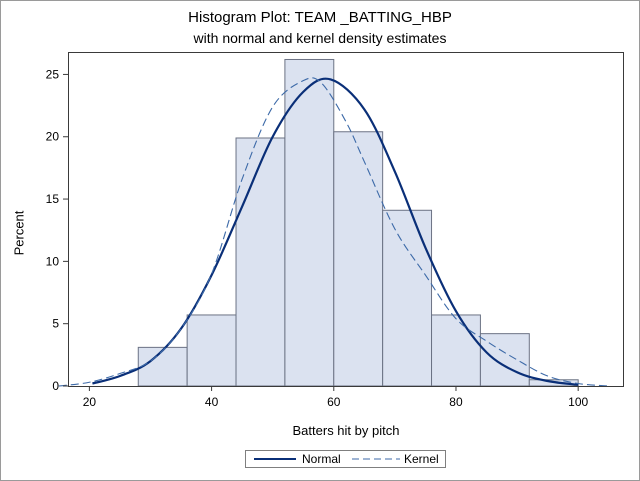 Image resolution: width=640 pixels, height=481 pixels. What do you see at coordinates (321, 459) in the screenshot?
I see `legend-label-normal: Normal` at bounding box center [321, 459].